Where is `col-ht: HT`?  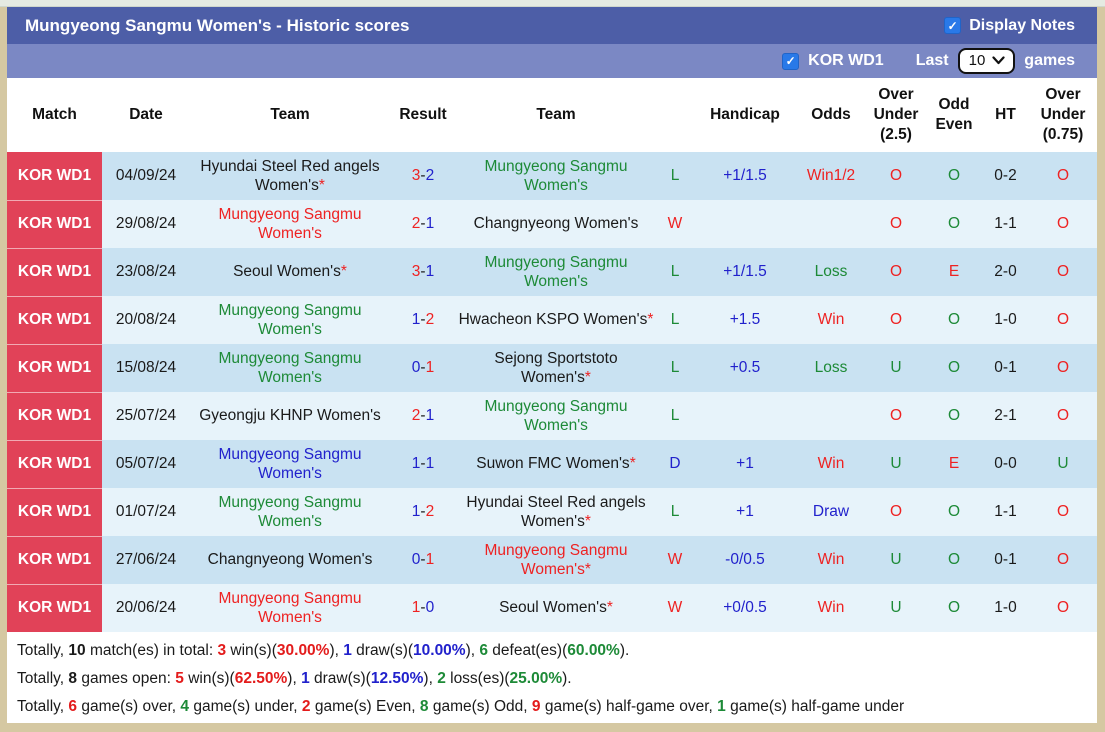
col-ht: HT is located at coordinates (1005, 115).